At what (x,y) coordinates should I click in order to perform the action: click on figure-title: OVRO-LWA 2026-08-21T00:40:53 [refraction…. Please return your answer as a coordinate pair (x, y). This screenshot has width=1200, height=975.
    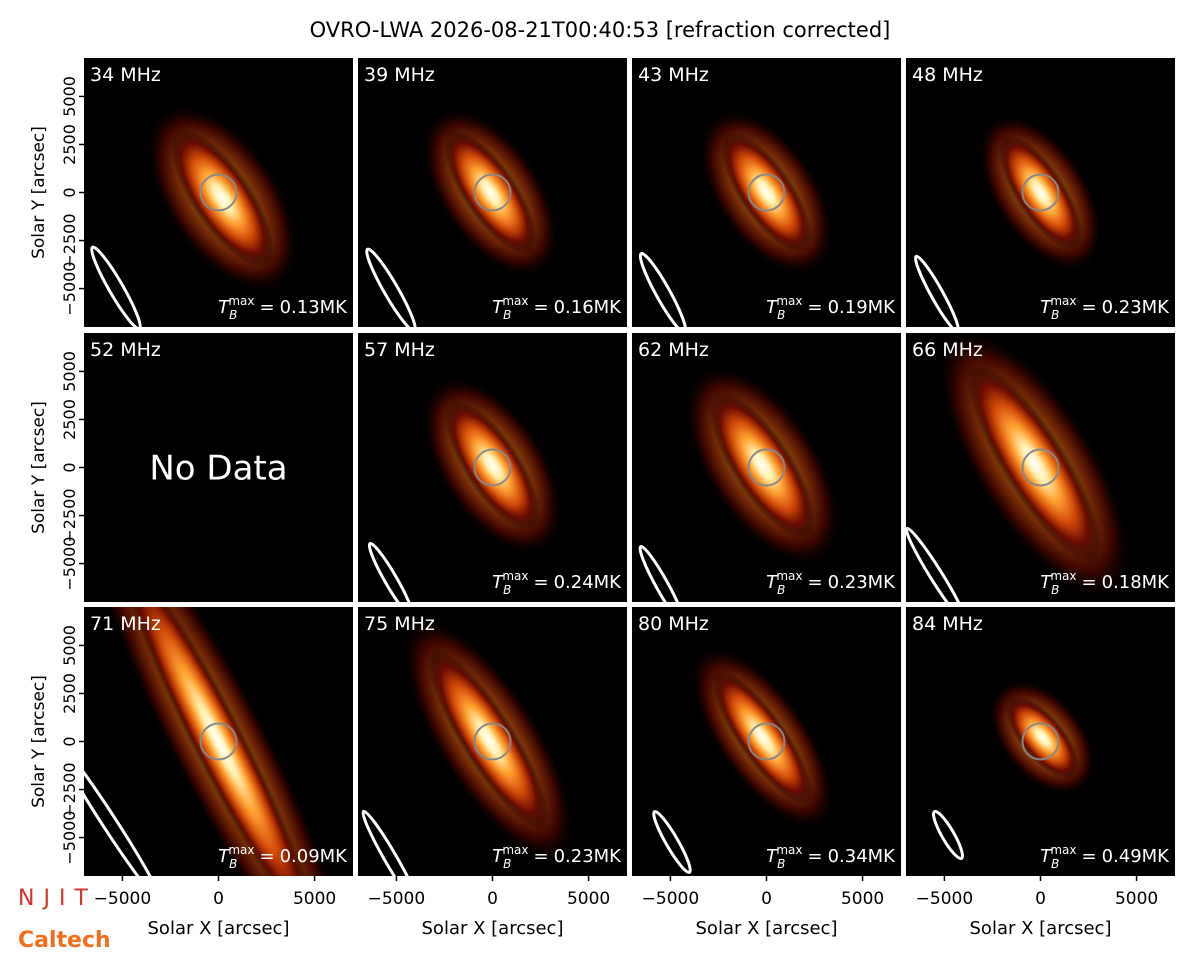
    Looking at the image, I should click on (600, 30).